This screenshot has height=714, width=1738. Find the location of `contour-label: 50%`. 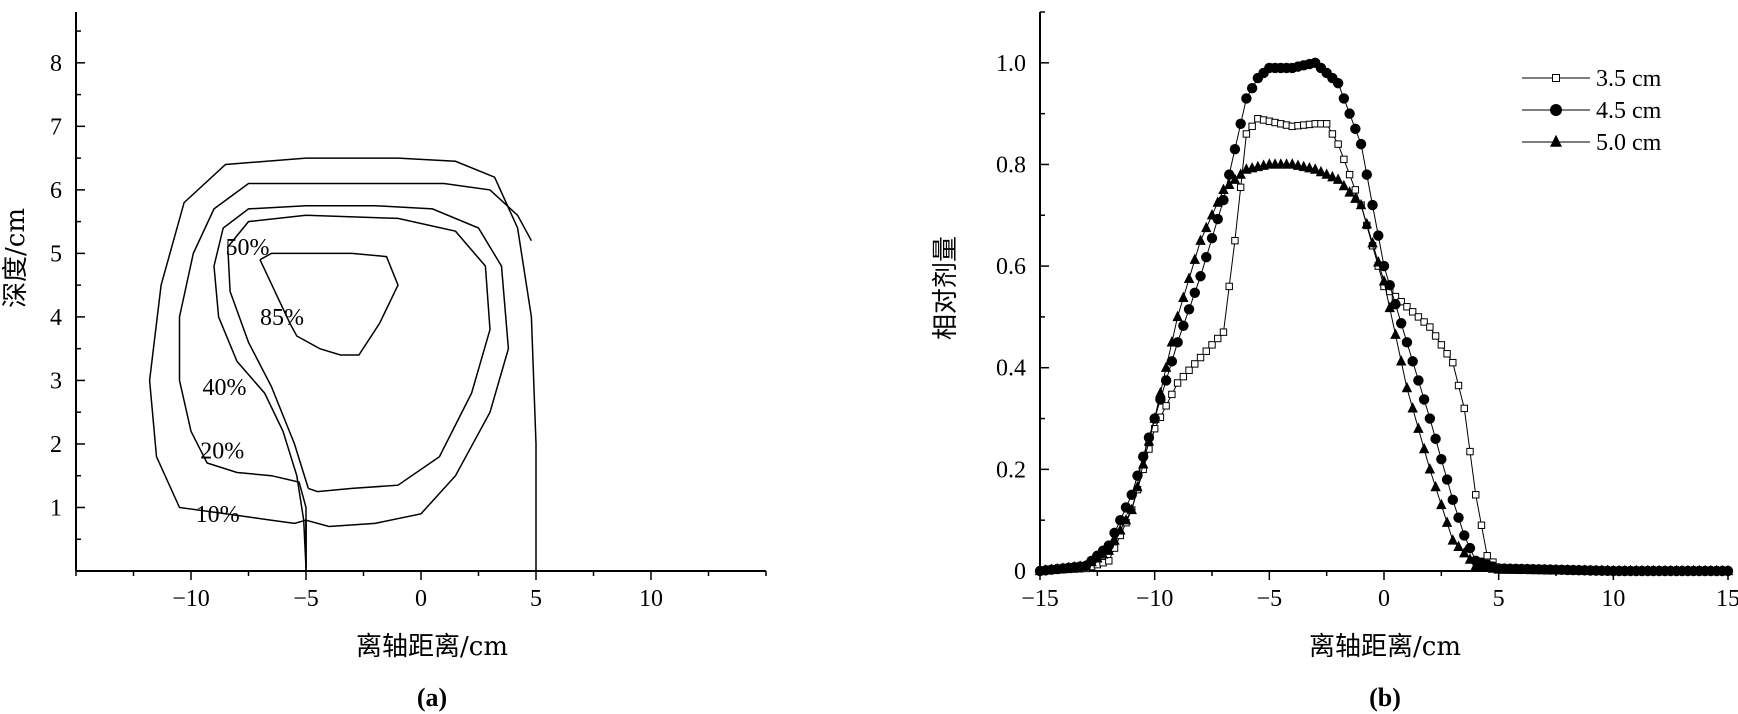

contour-label: 50% is located at coordinates (248, 248).